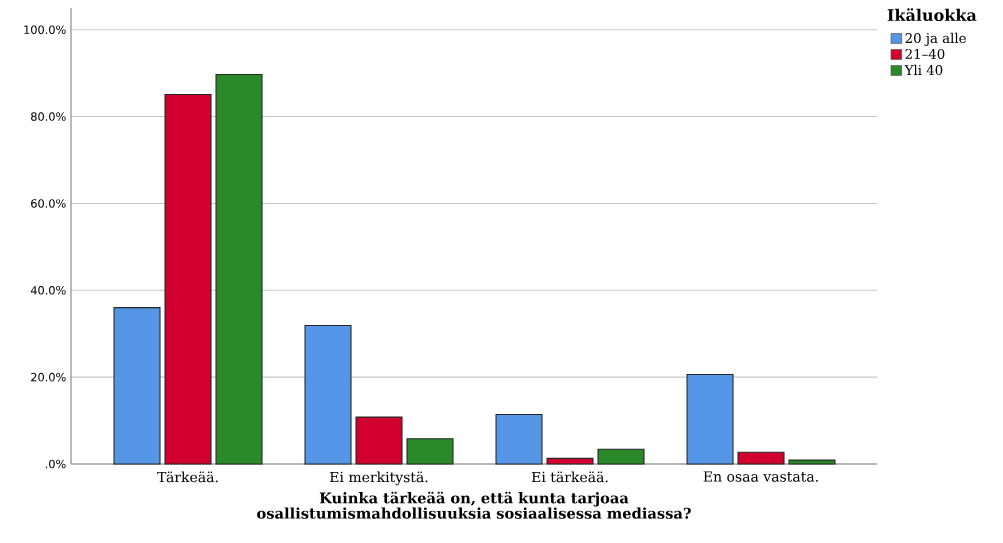 This screenshot has height=543, width=1003. I want to click on x-tick-label: Tärkeää., so click(187, 477).